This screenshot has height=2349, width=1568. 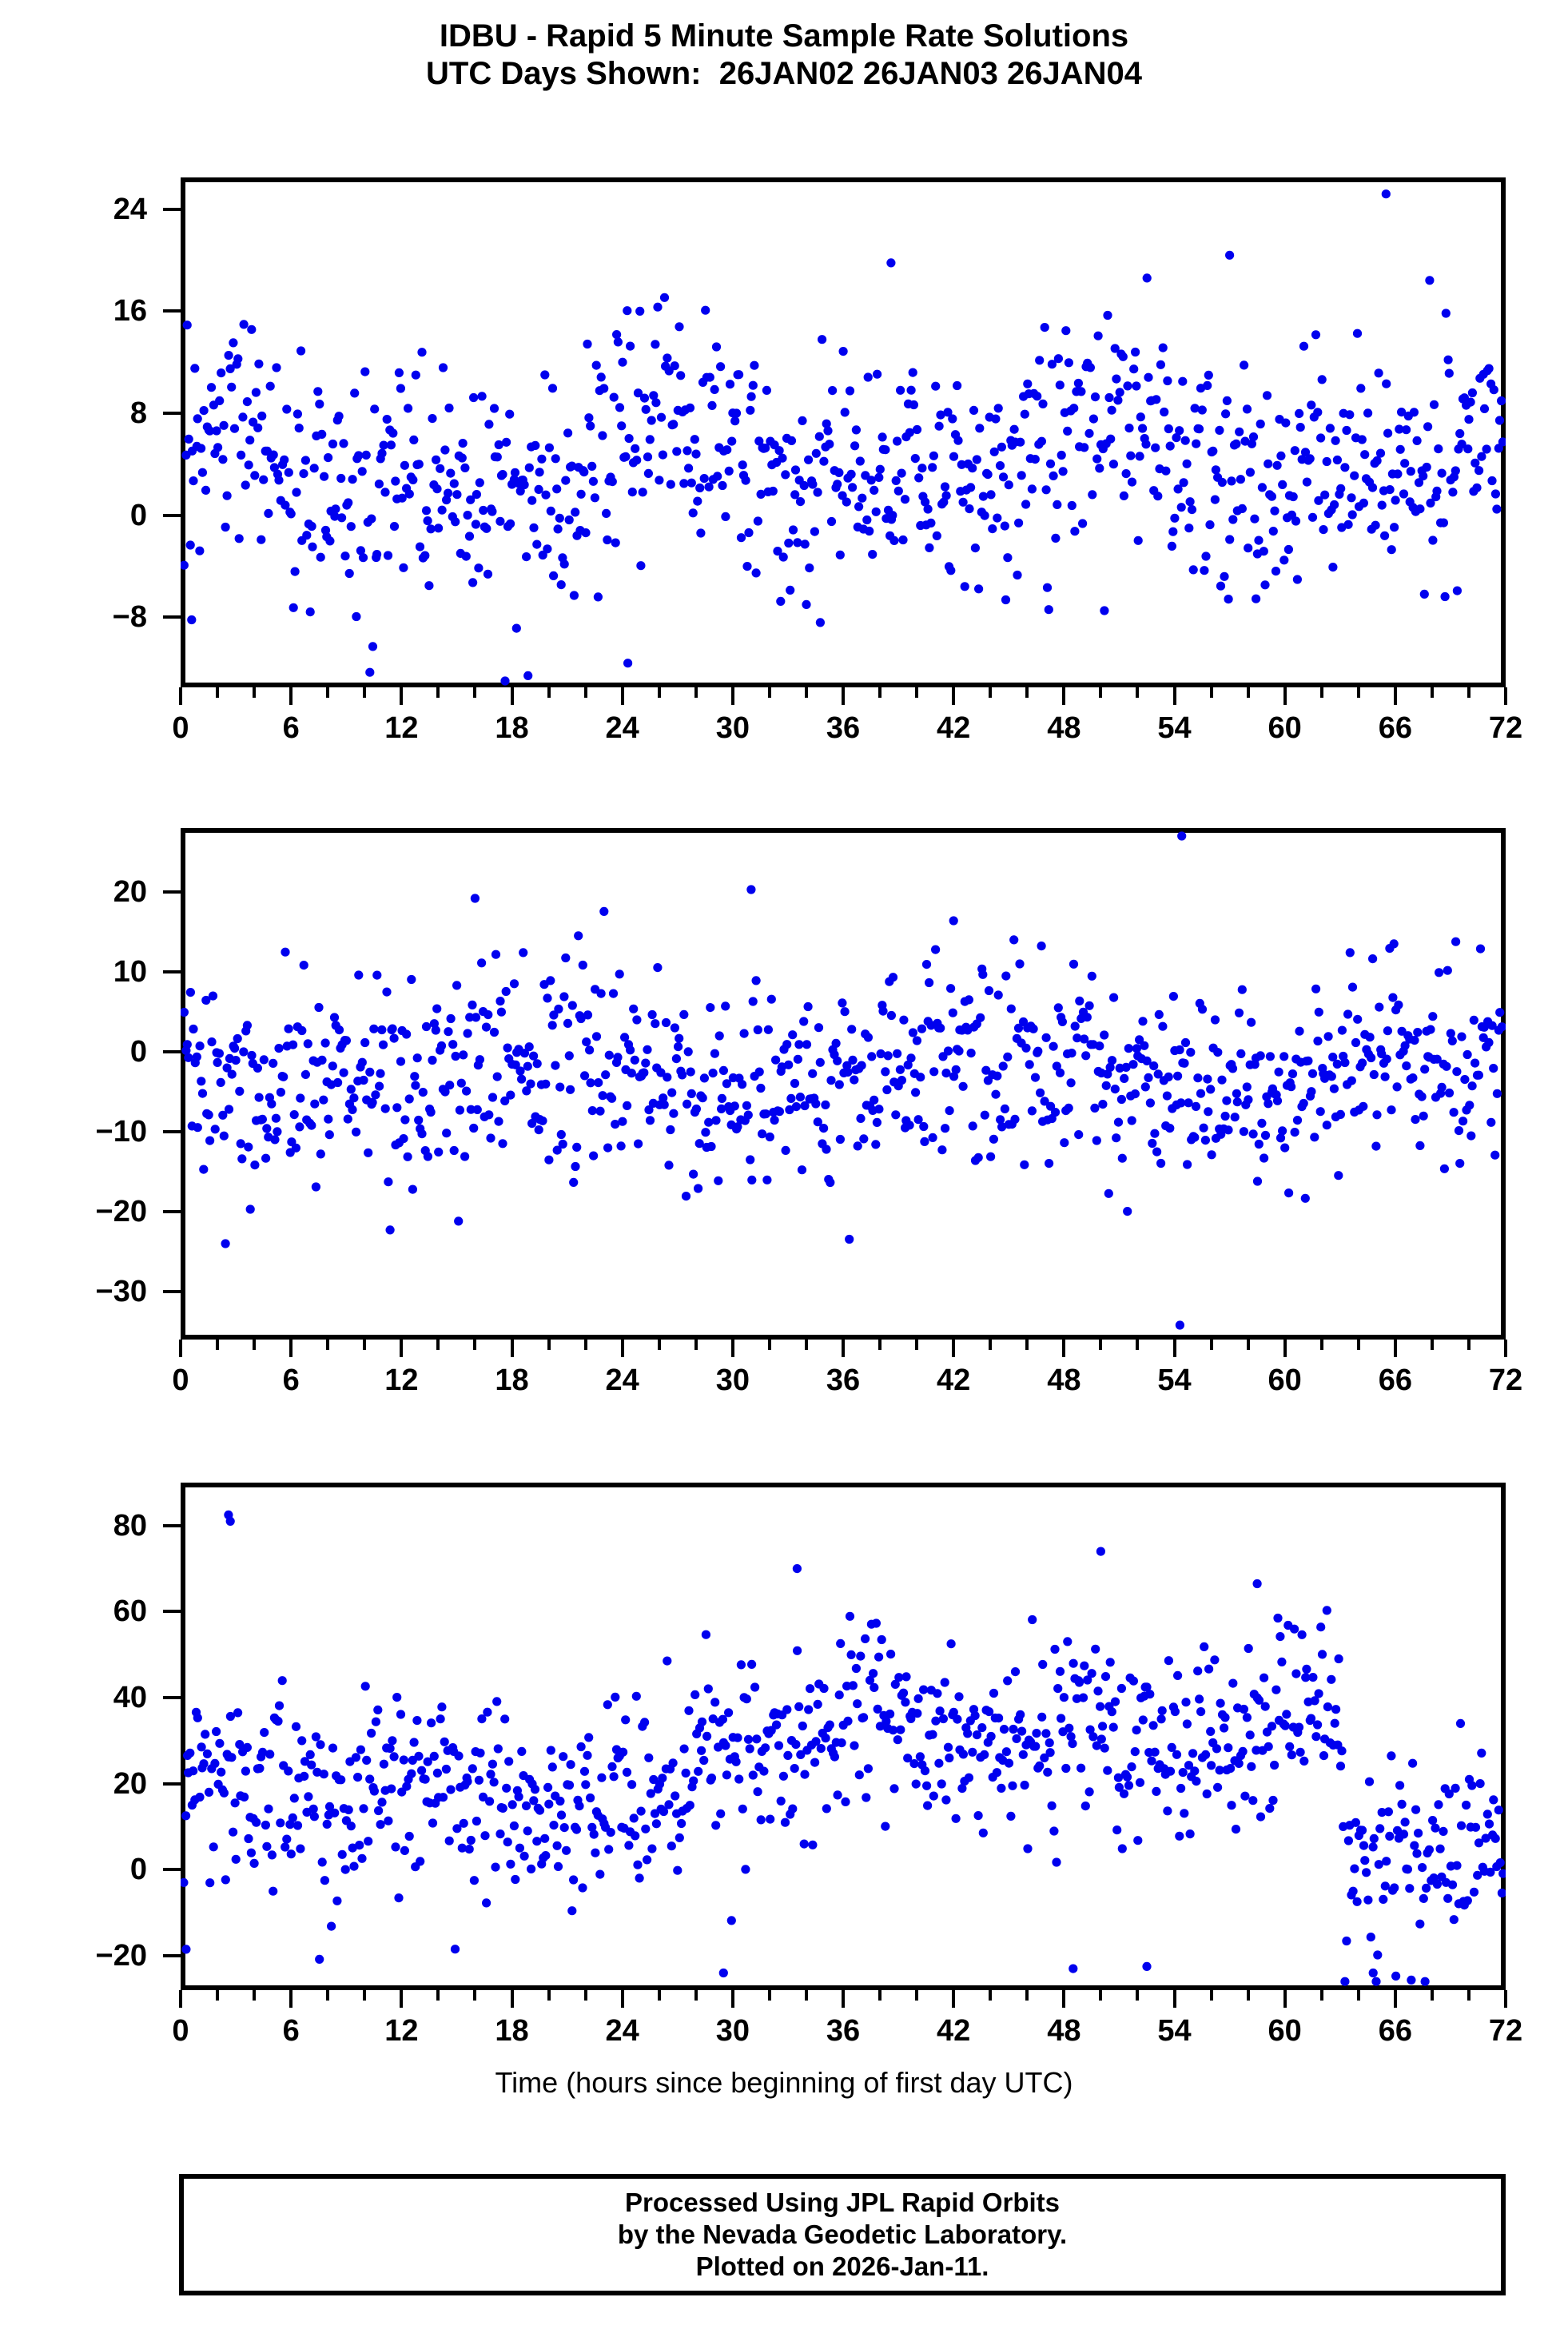 What do you see at coordinates (842, 2235) in the screenshot?
I see `footer-line-2: by the Nevada Geodetic Laboratory.` at bounding box center [842, 2235].